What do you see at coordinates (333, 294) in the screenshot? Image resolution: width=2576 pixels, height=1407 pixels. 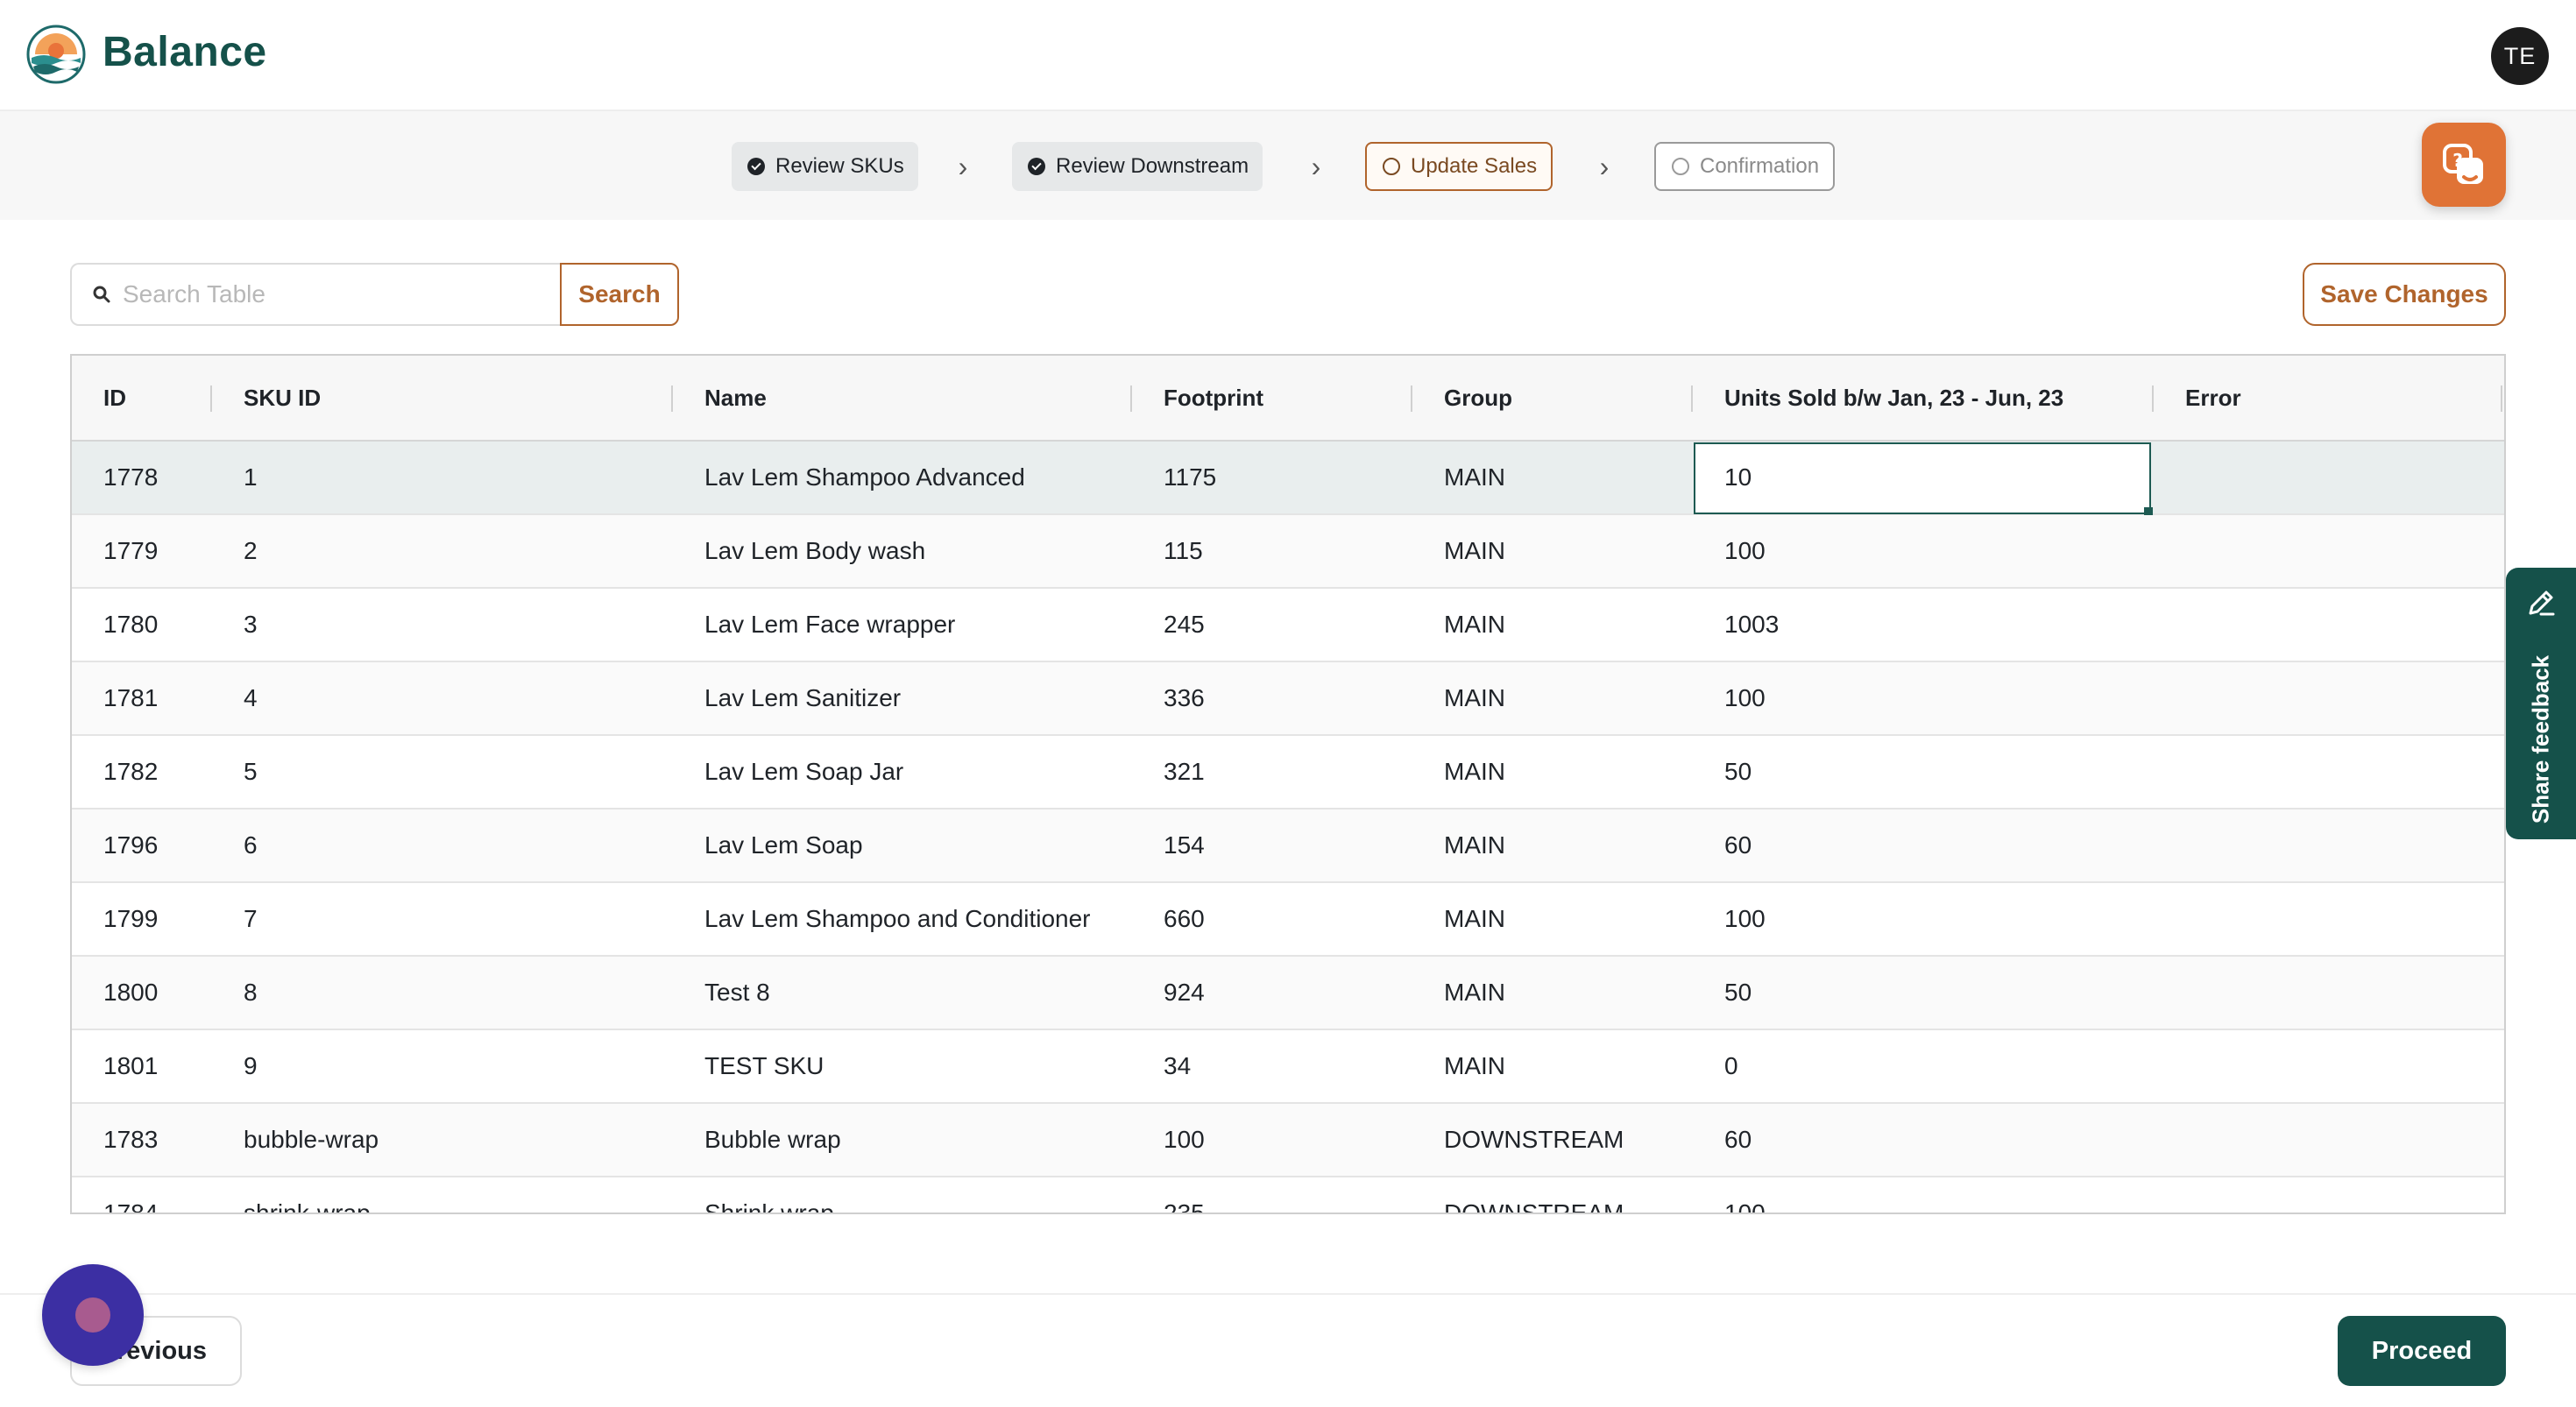 I see `search-input` at bounding box center [333, 294].